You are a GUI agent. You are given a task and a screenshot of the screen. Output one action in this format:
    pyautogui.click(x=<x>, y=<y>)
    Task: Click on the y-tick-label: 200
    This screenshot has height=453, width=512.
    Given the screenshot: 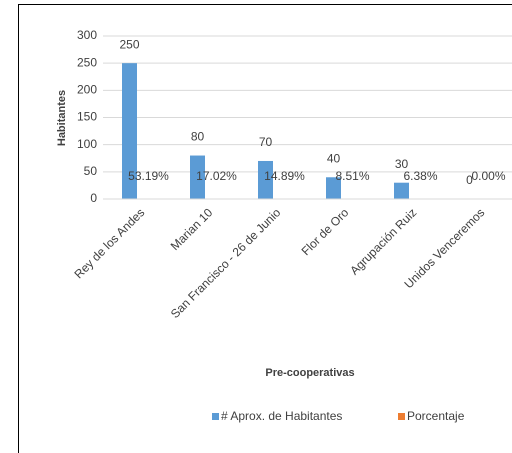 What is the action you would take?
    pyautogui.click(x=87, y=90)
    